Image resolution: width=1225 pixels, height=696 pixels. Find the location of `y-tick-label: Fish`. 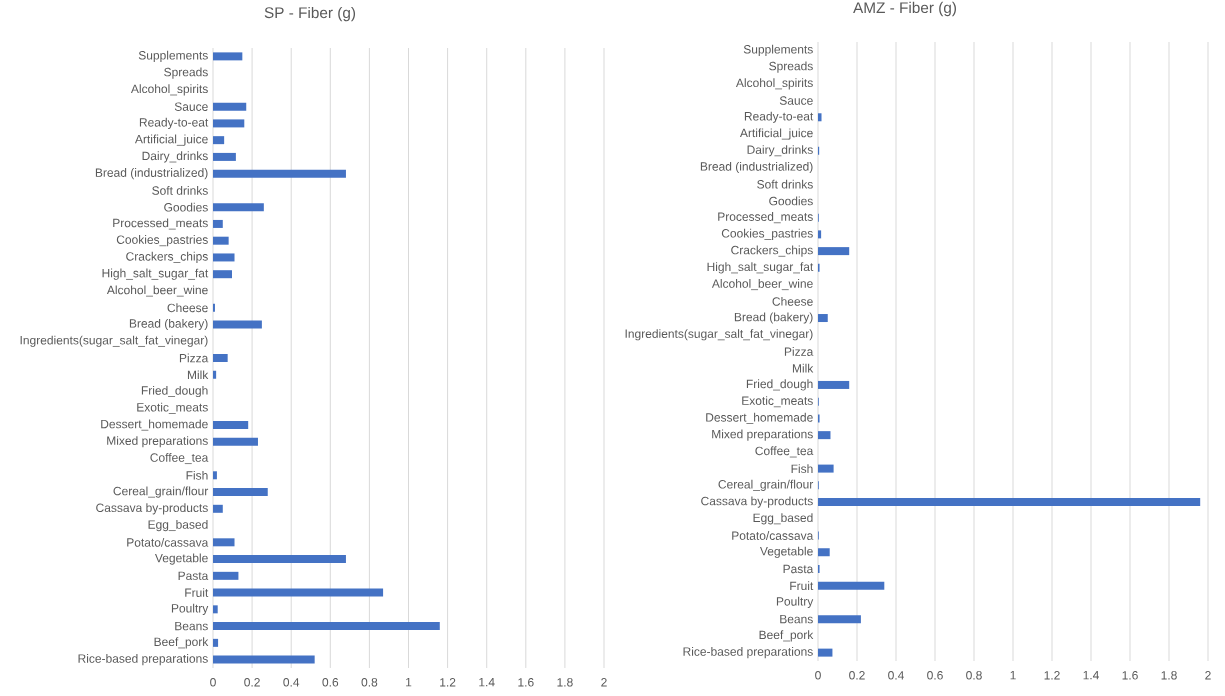

y-tick-label: Fish is located at coordinates (802, 469).